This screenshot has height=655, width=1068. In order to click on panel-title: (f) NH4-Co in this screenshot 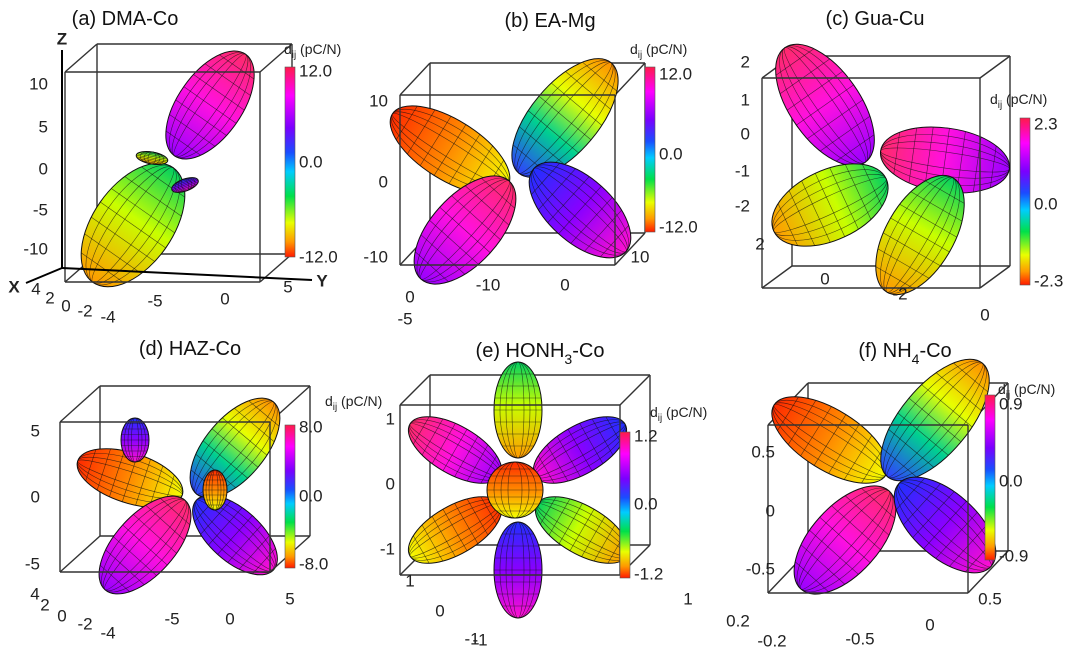, I will do `click(904, 353)`.